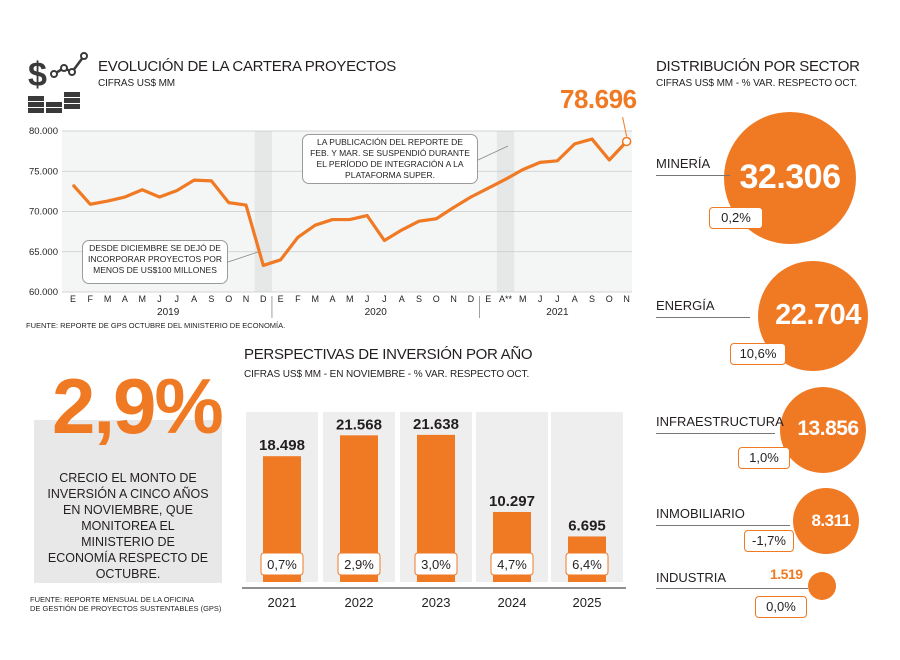  I want to click on sector-var-pill: 0,2%, so click(736, 218).